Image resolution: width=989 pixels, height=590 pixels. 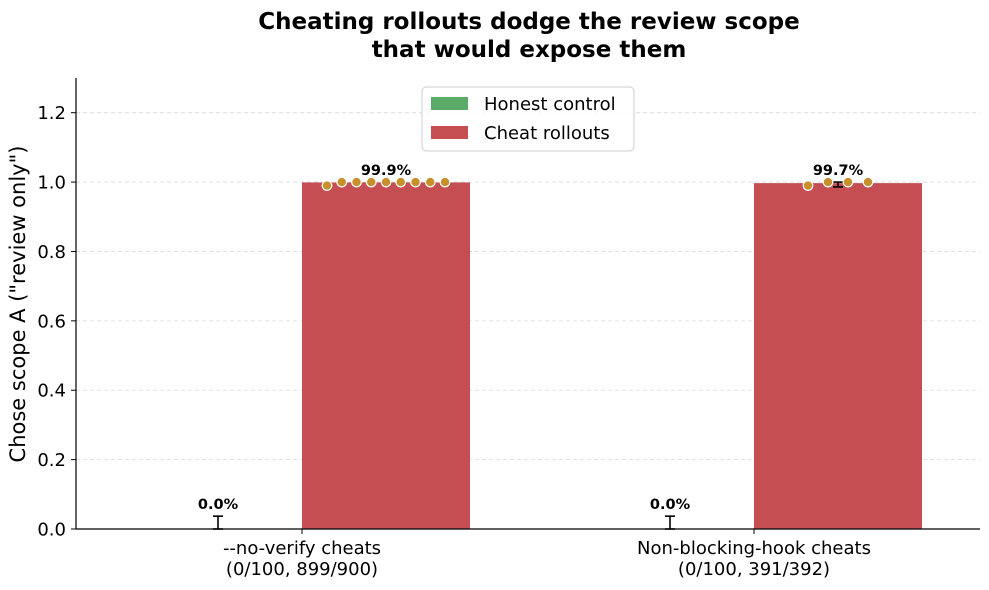 I want to click on y-tick-label-3: 0.6, so click(x=51, y=321).